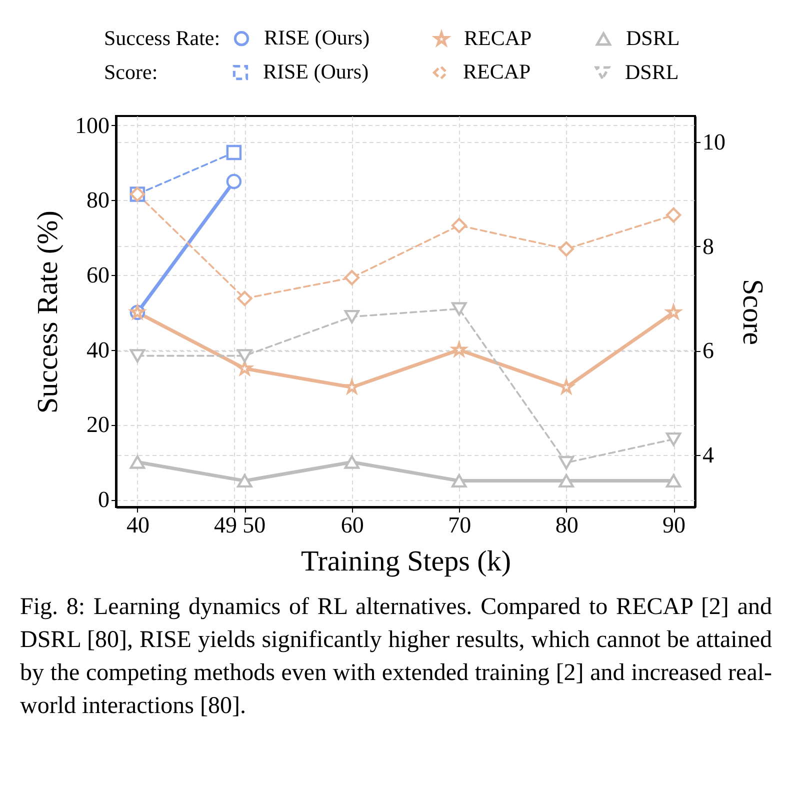 This screenshot has height=799, width=788. I want to click on y-axis-title: Success Rate (%), so click(48, 312).